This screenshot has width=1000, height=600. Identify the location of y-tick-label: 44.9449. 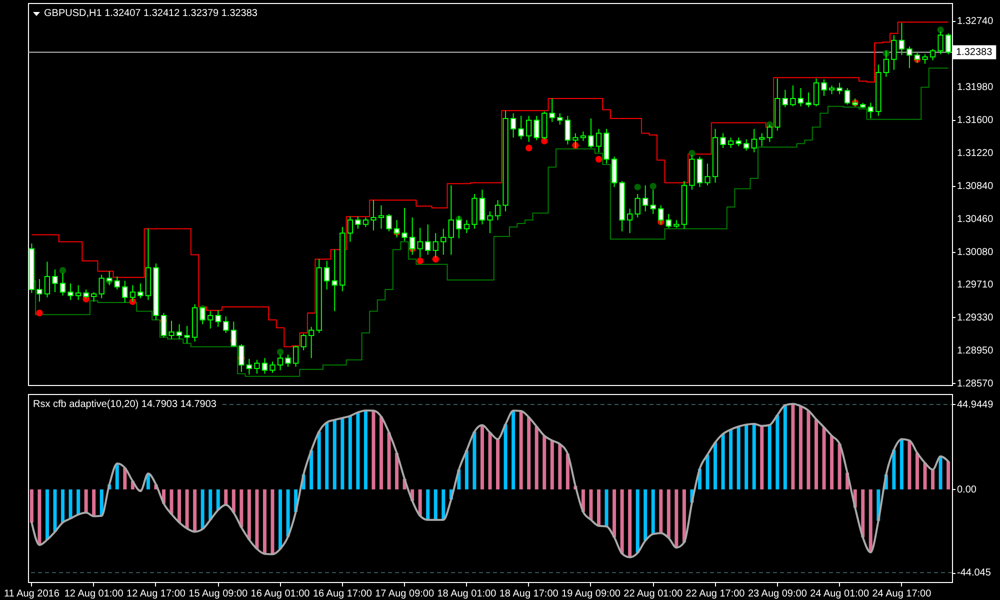
(975, 404).